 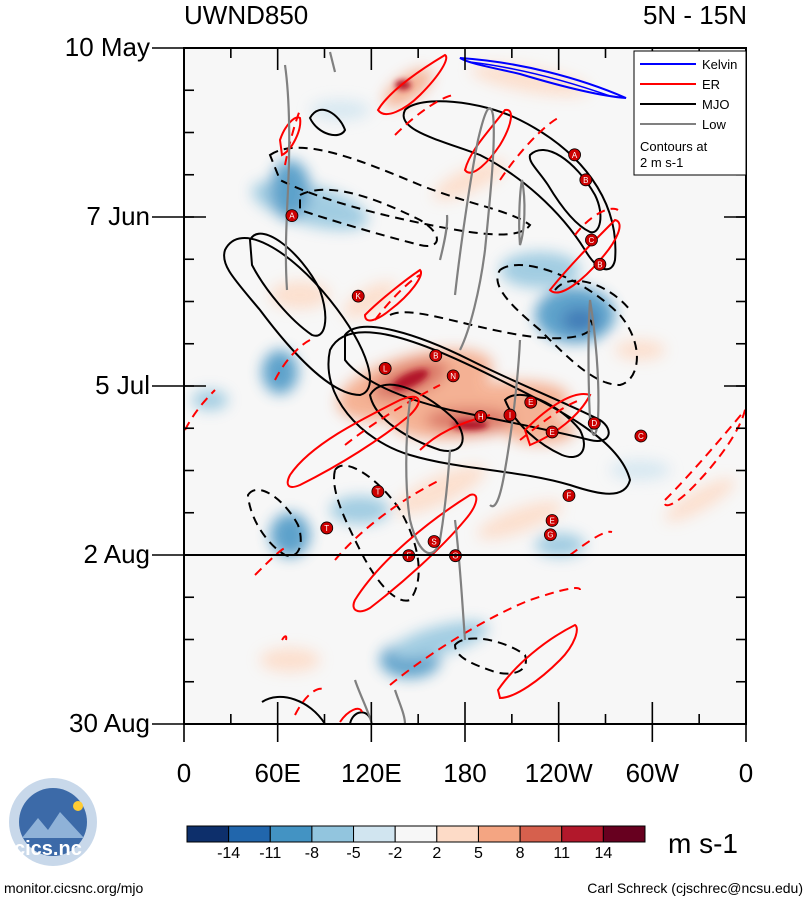 I want to click on colorbar, so click(x=416, y=834).